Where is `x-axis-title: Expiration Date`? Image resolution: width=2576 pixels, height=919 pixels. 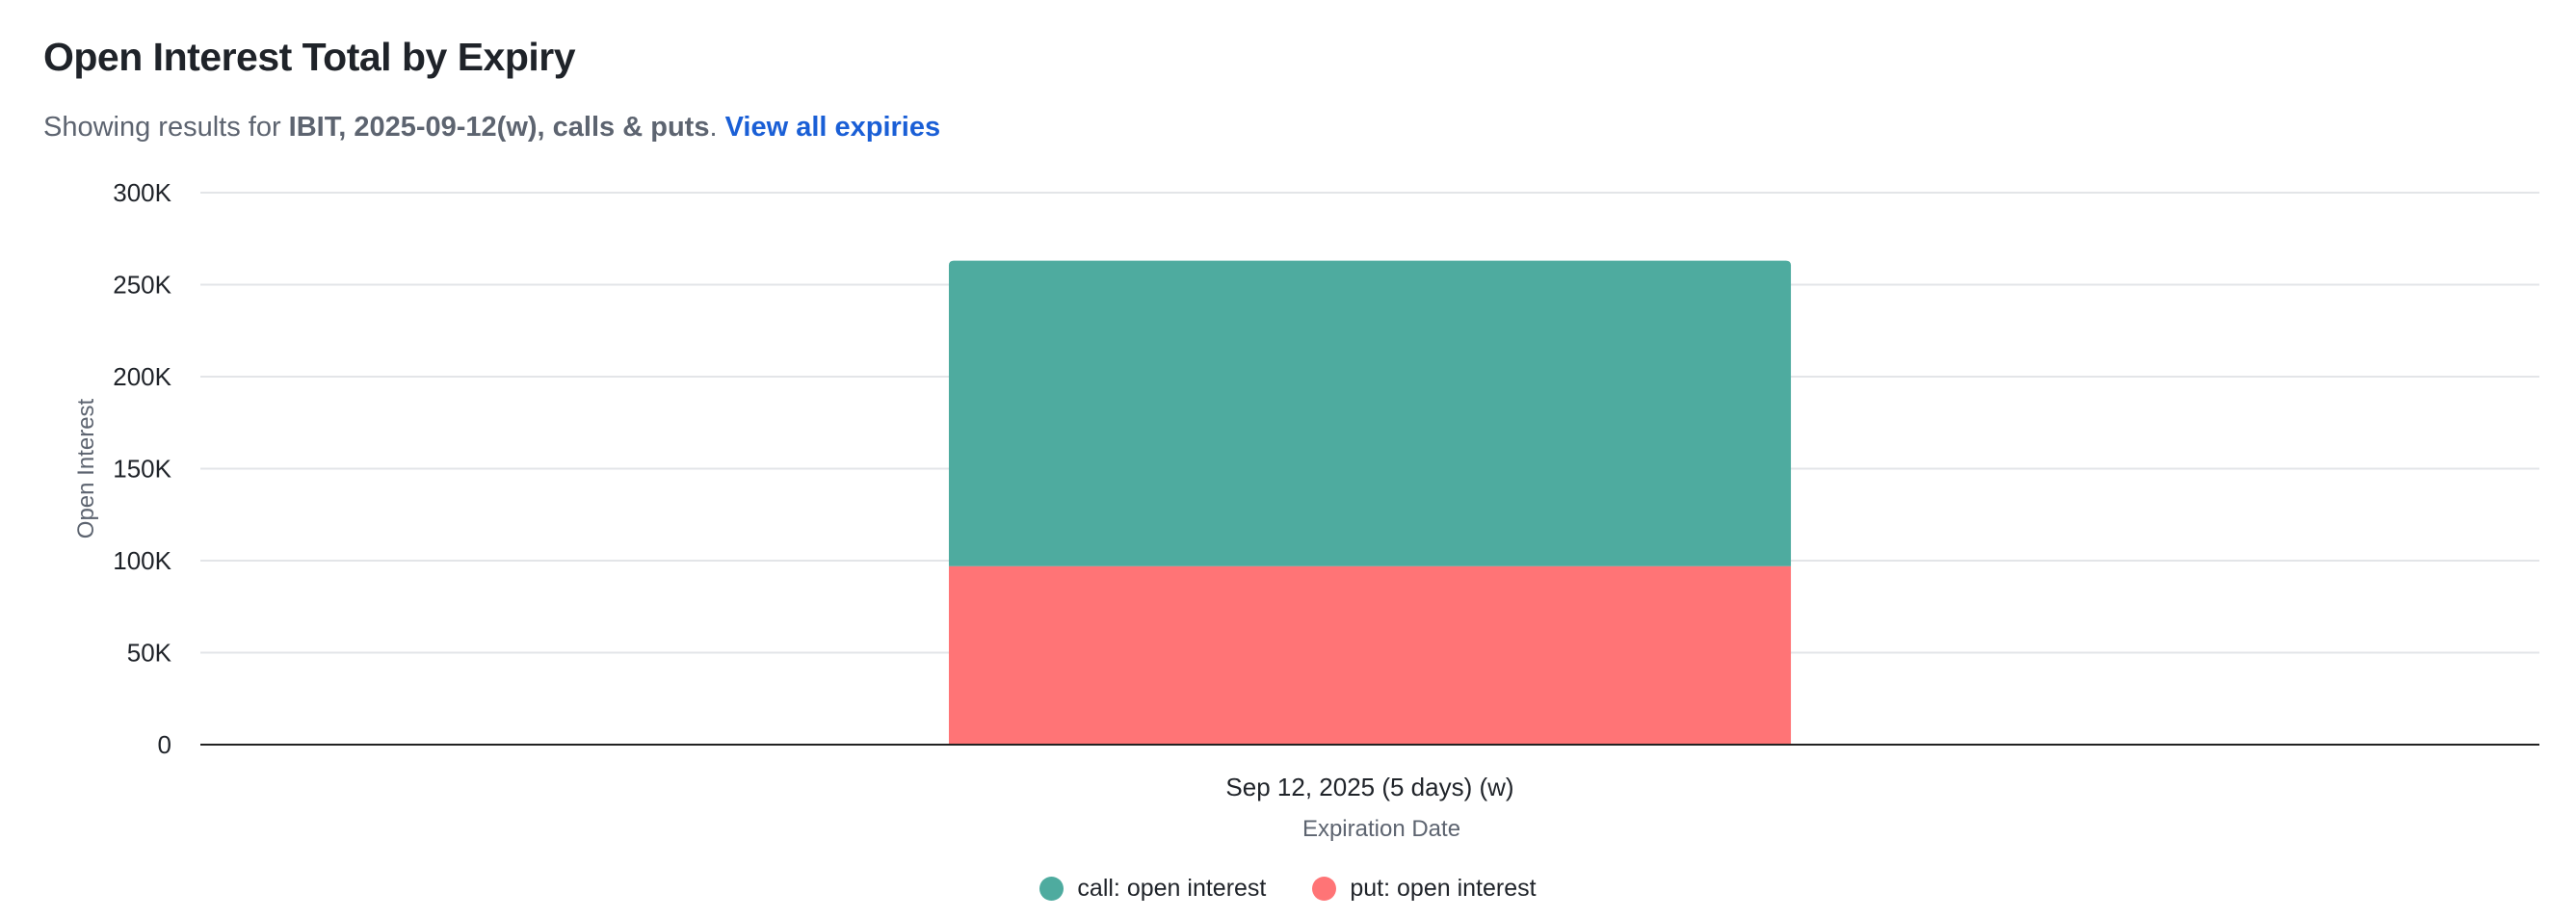 x-axis-title: Expiration Date is located at coordinates (1381, 829).